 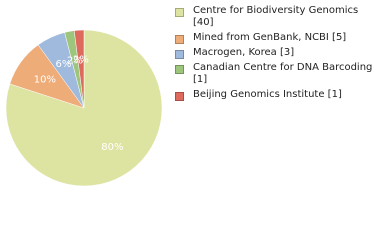 What do you see at coordinates (45, 80) in the screenshot?
I see `slice-label: 10%` at bounding box center [45, 80].